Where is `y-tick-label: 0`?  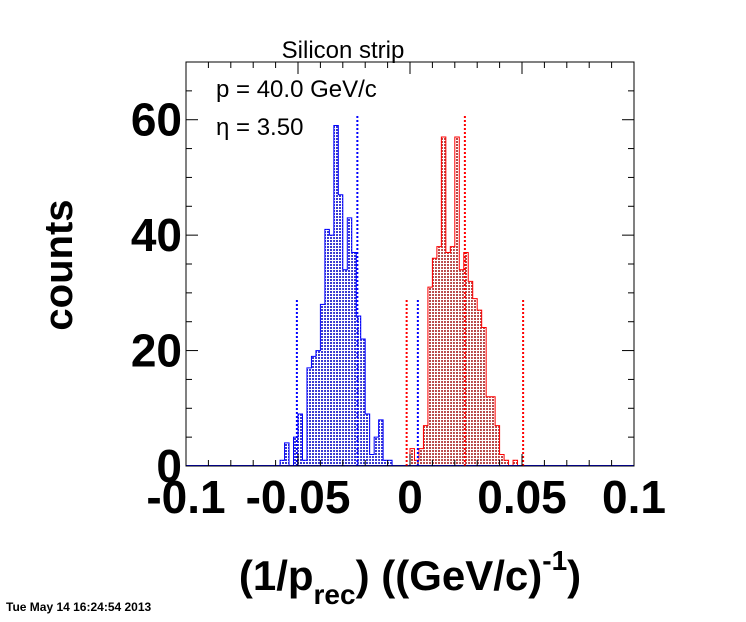
y-tick-label: 0 is located at coordinates (169, 466).